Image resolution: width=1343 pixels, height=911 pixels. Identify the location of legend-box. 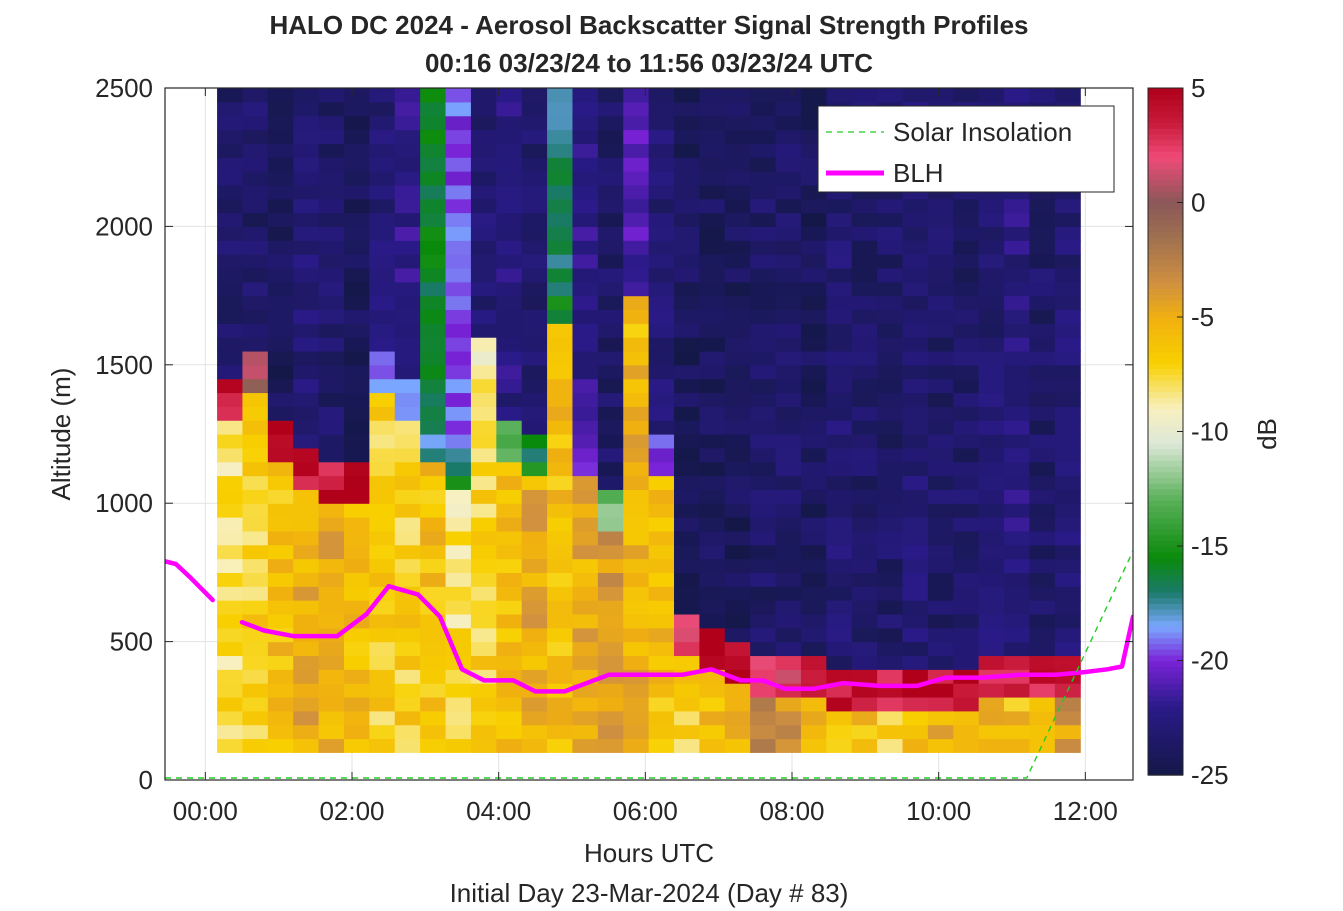
(966, 149).